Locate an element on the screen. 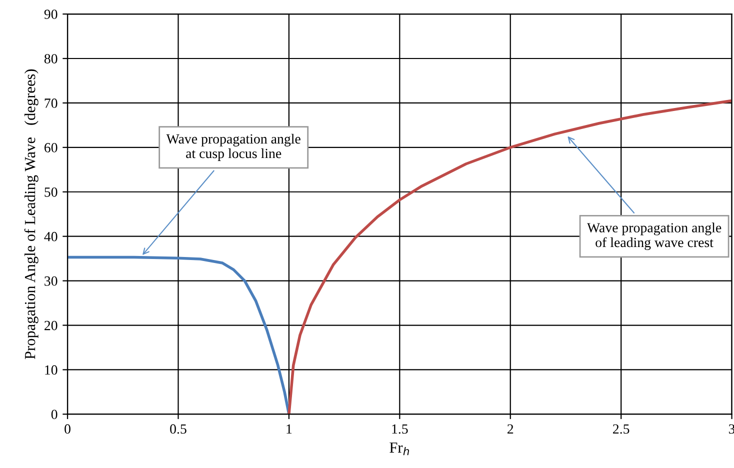  x-tick-label: 2.5 is located at coordinates (621, 429).